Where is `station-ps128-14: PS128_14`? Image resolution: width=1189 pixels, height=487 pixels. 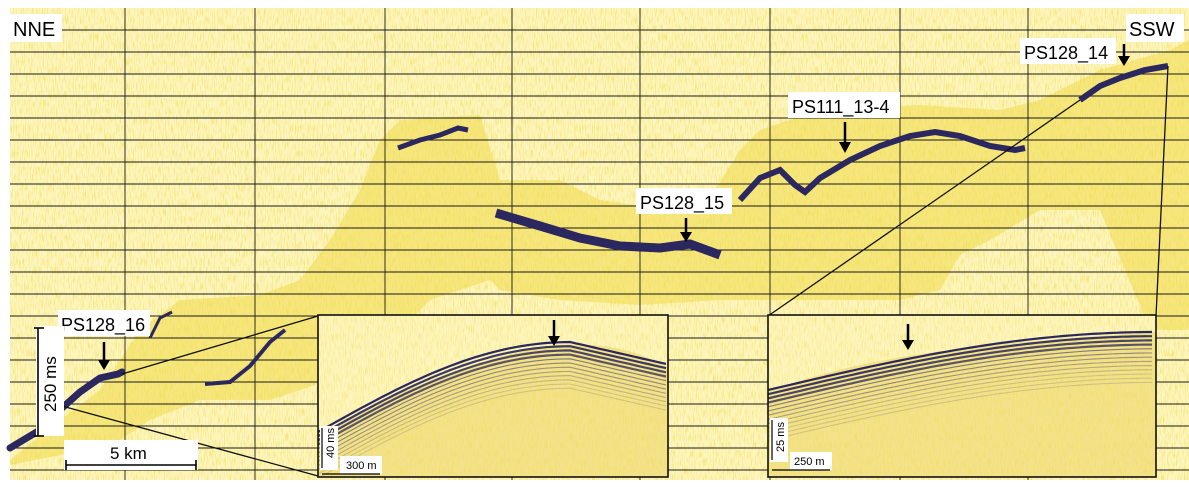 station-ps128-14: PS128_14 is located at coordinates (1075, 52).